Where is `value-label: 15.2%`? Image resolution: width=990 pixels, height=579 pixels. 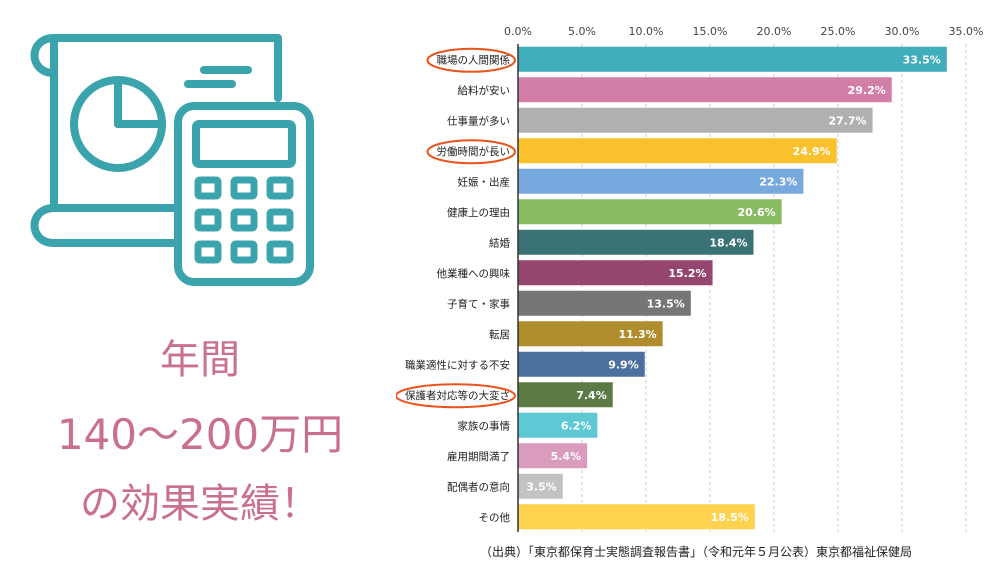
value-label: 15.2% is located at coordinates (687, 273).